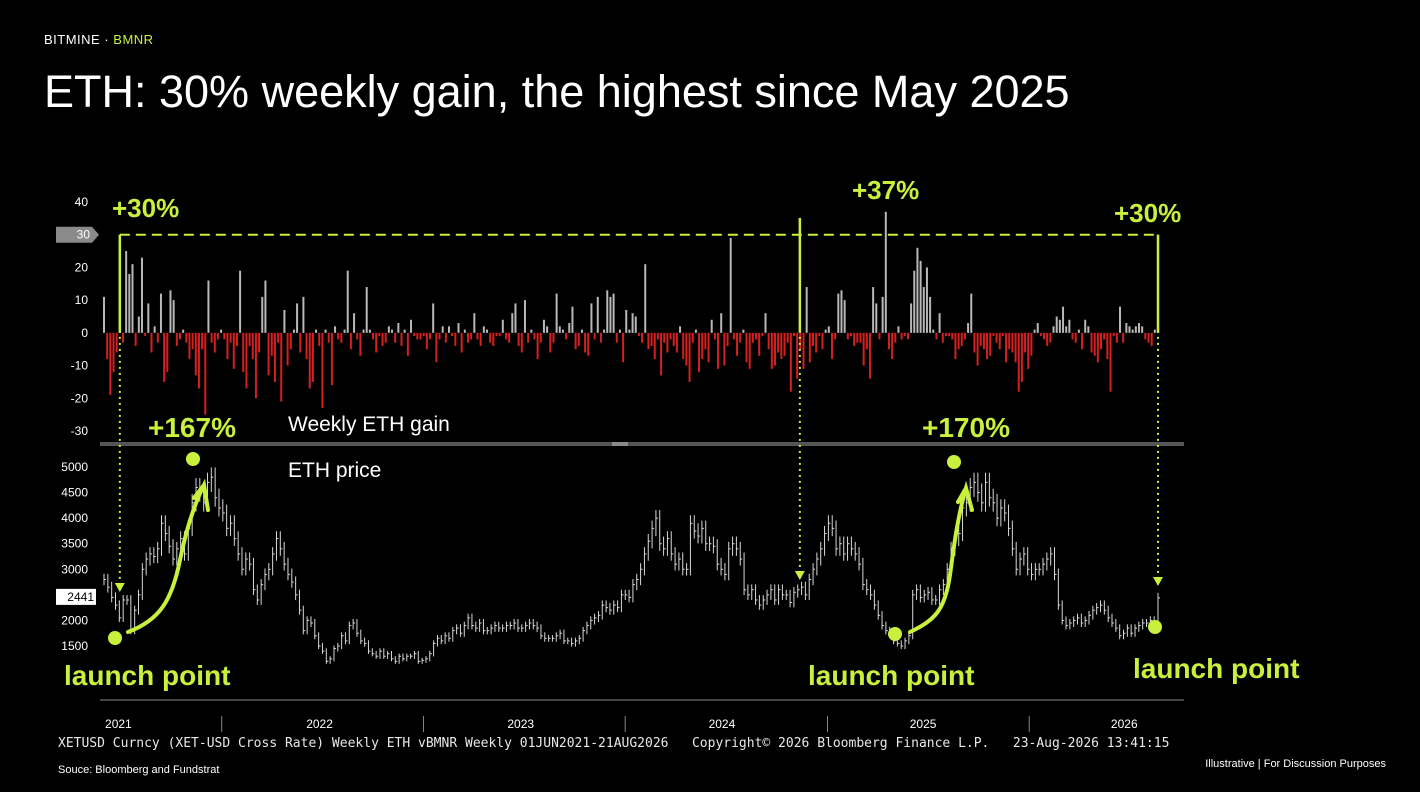 The image size is (1420, 792). I want to click on gain-tick-label: 20, so click(82, 267).